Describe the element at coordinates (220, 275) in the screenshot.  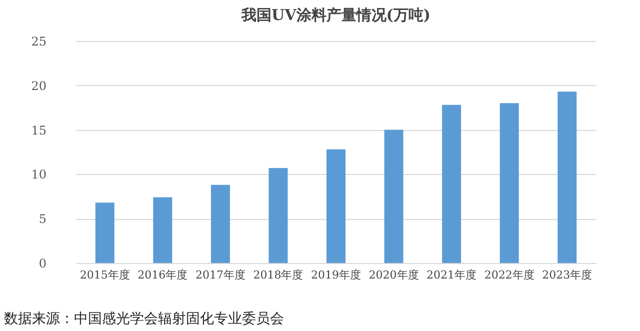
I see `x-tick-label: 2017年度` at that location.